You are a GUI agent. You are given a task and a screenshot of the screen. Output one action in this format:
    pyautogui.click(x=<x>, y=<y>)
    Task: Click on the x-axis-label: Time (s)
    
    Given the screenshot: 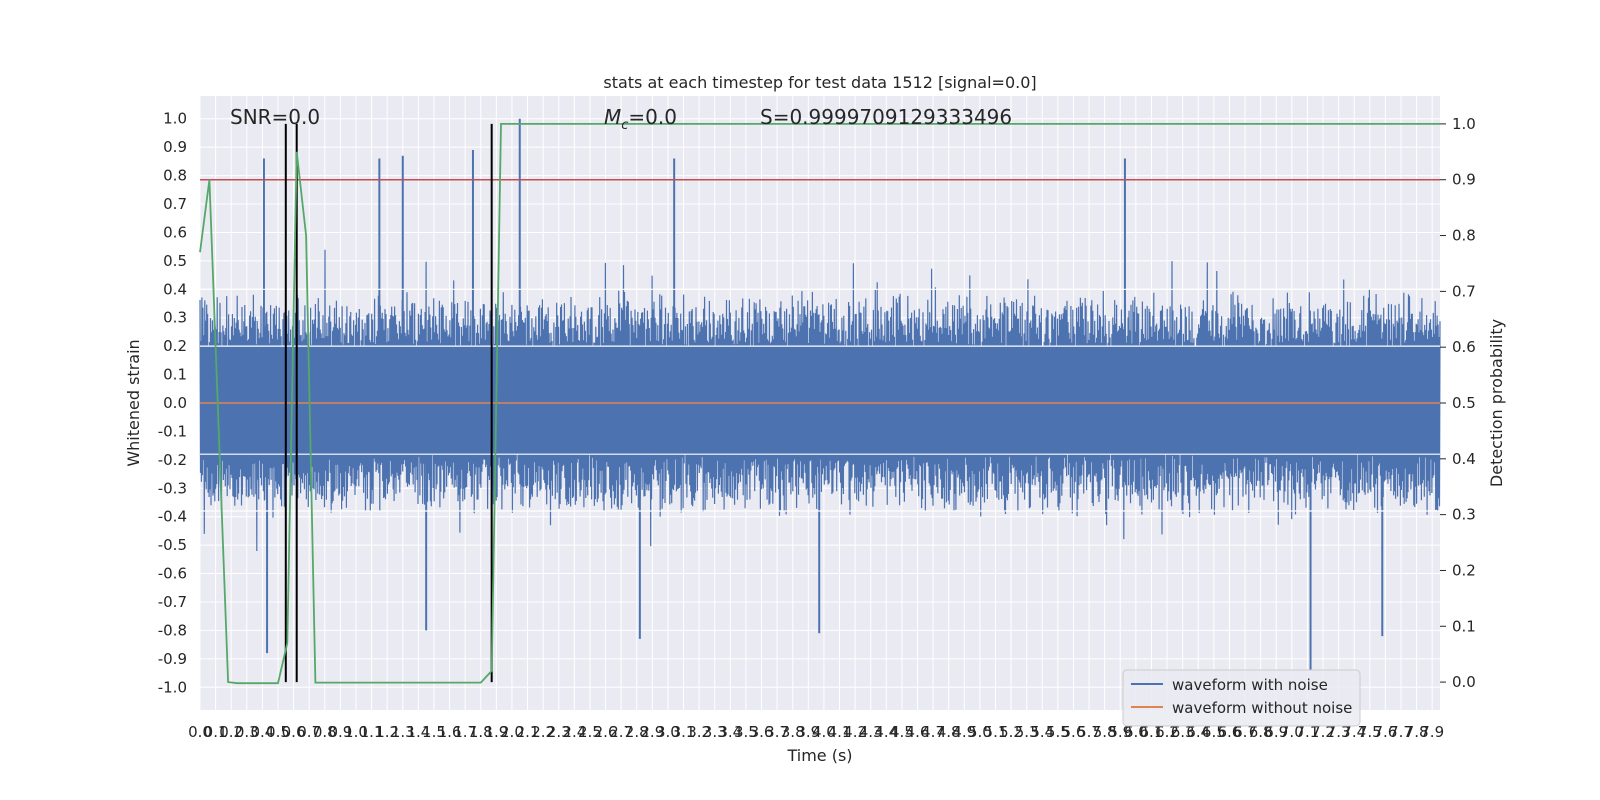 What is the action you would take?
    pyautogui.click(x=819, y=755)
    